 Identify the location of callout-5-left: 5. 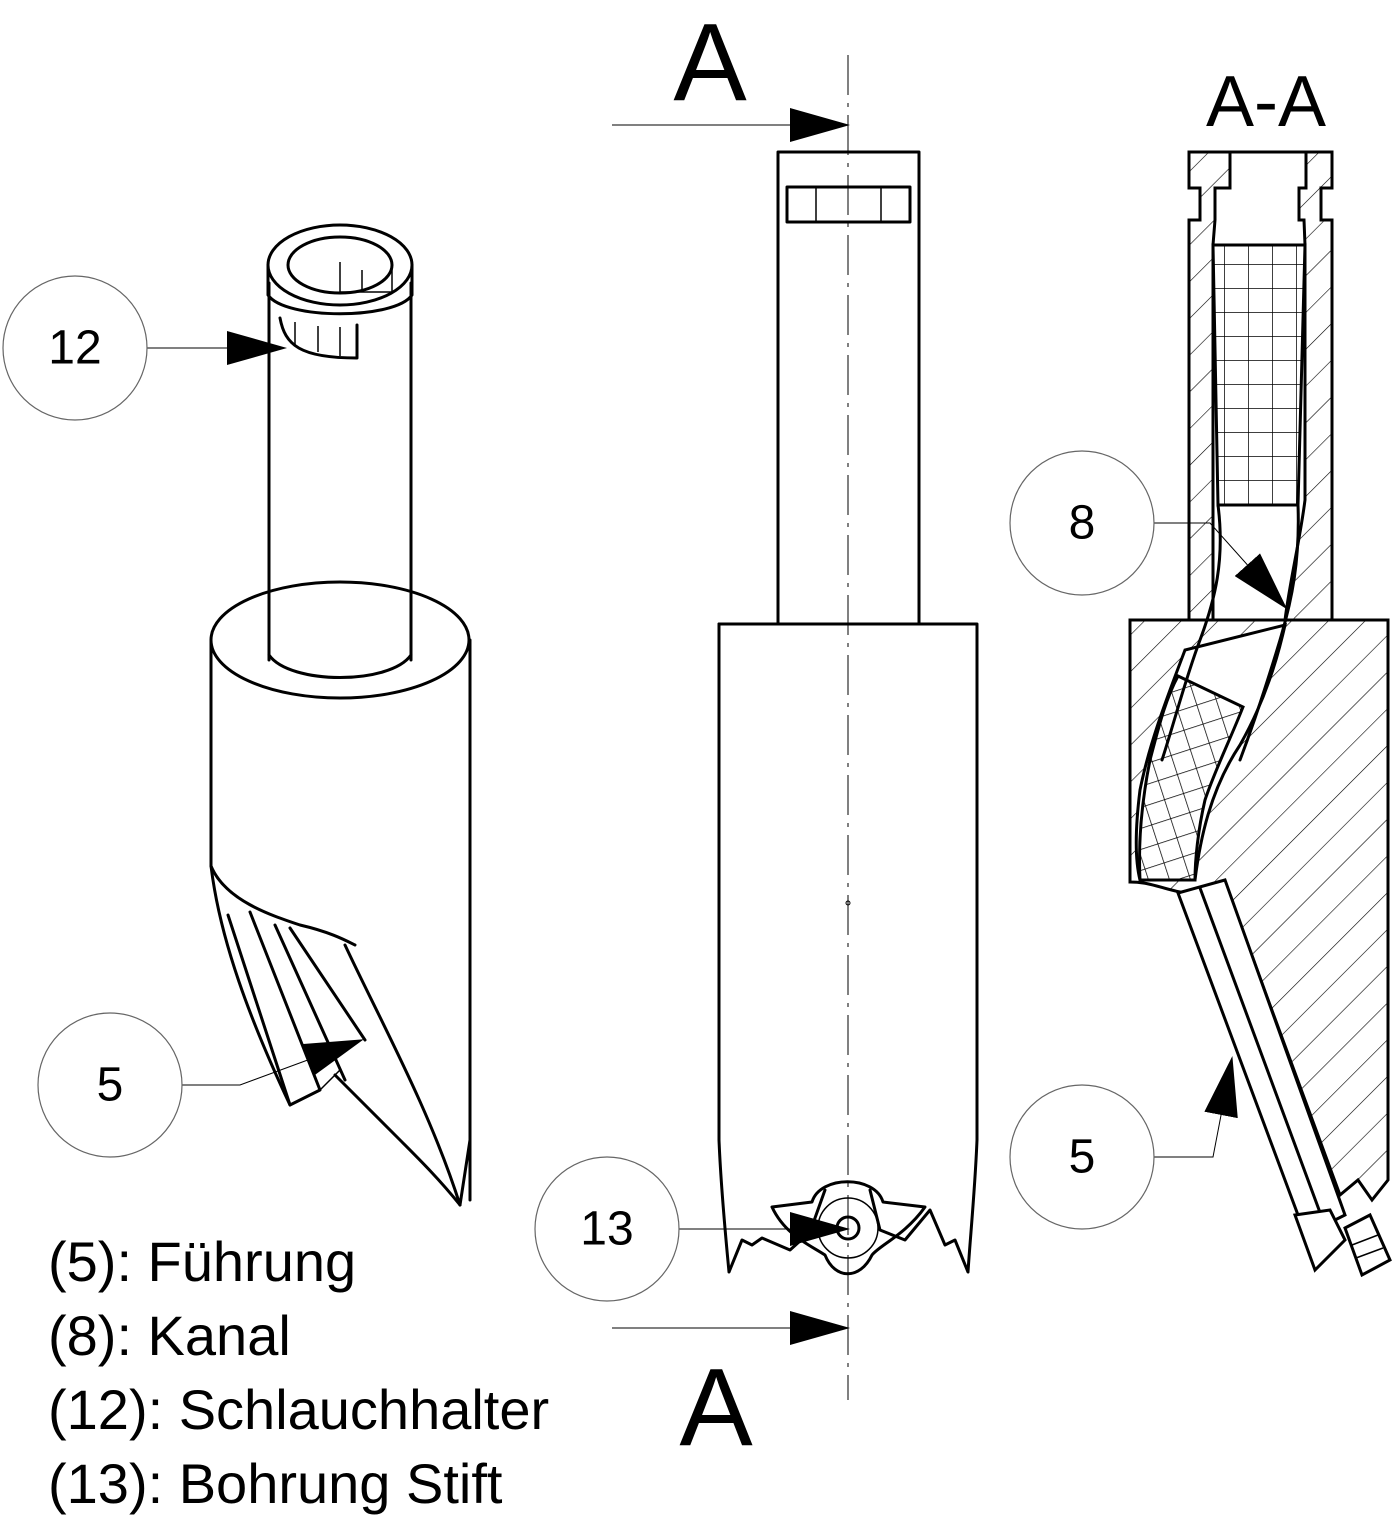
(110, 1085).